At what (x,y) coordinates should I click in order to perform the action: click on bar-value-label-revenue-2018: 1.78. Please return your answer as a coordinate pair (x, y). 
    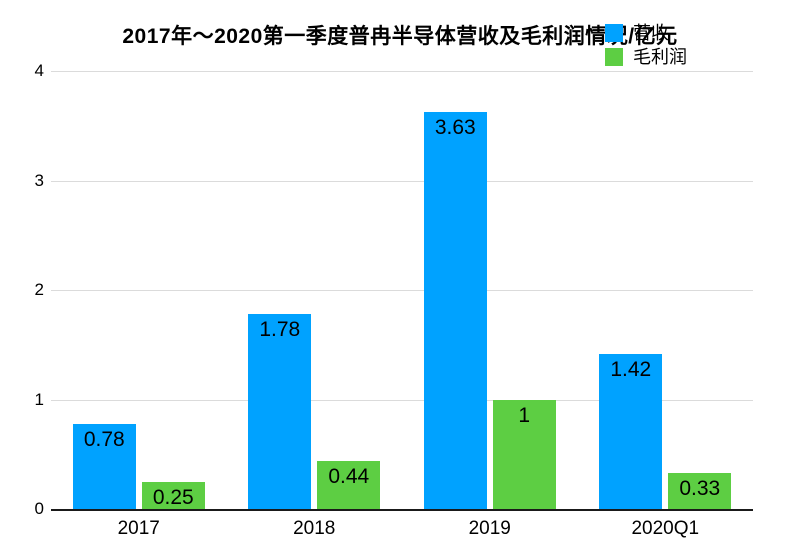
    Looking at the image, I should click on (280, 330).